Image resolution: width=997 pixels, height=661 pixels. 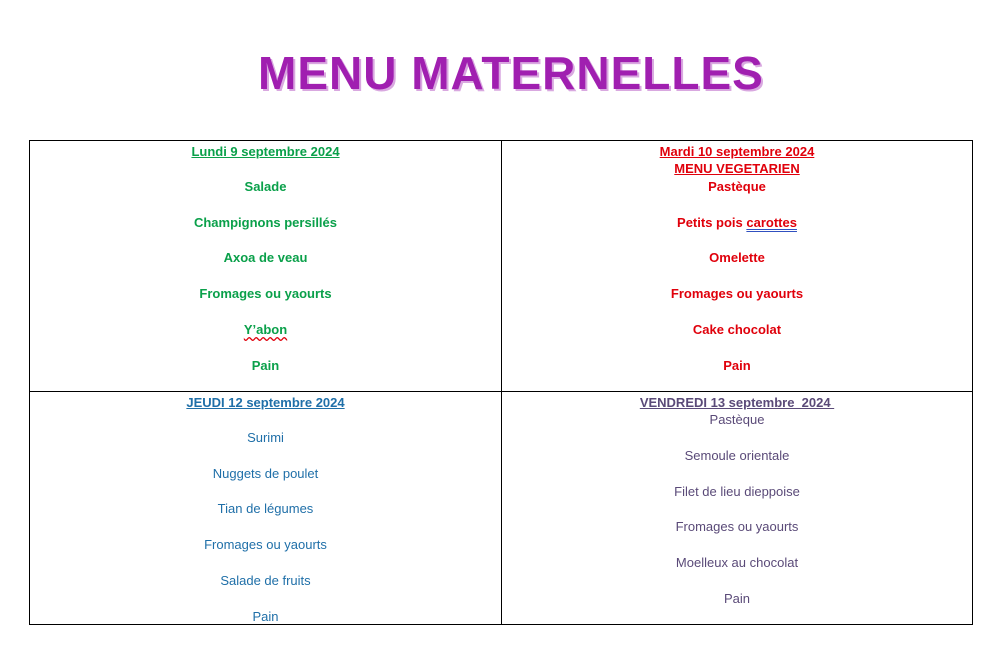 I want to click on menu-item: Semoule orientale, so click(x=737, y=455).